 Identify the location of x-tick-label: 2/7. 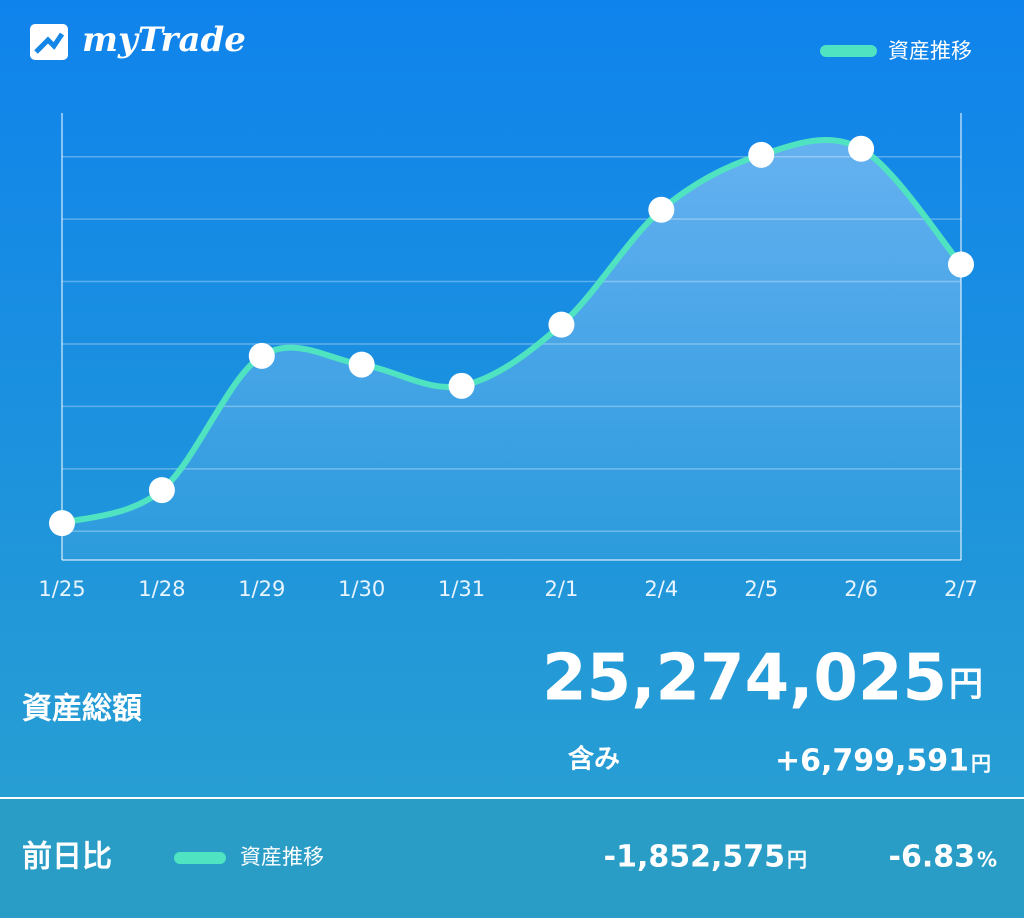
(961, 589).